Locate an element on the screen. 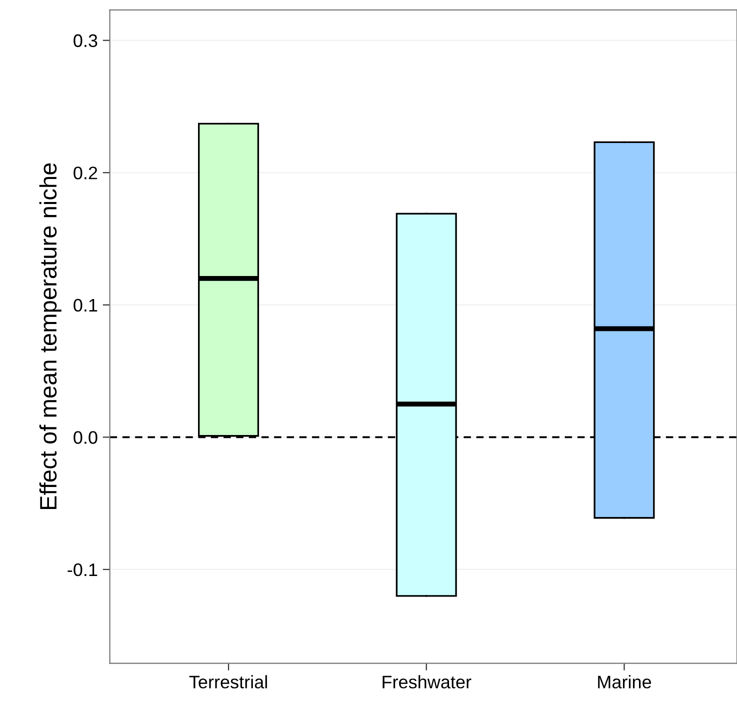 The width and height of the screenshot is (737, 711). y-axis-title: Effect of mean temperature niche is located at coordinates (50, 336).